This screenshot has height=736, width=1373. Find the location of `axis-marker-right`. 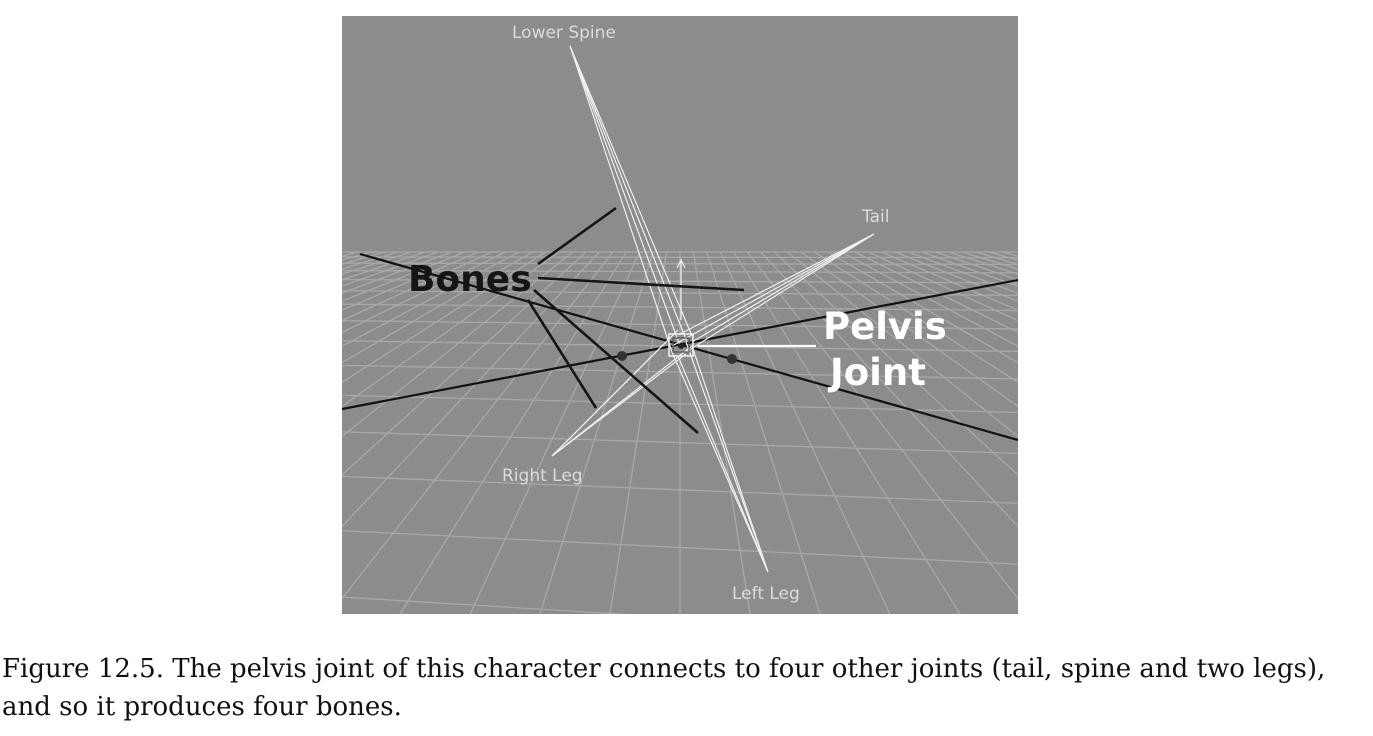

axis-marker-right is located at coordinates (732, 359).